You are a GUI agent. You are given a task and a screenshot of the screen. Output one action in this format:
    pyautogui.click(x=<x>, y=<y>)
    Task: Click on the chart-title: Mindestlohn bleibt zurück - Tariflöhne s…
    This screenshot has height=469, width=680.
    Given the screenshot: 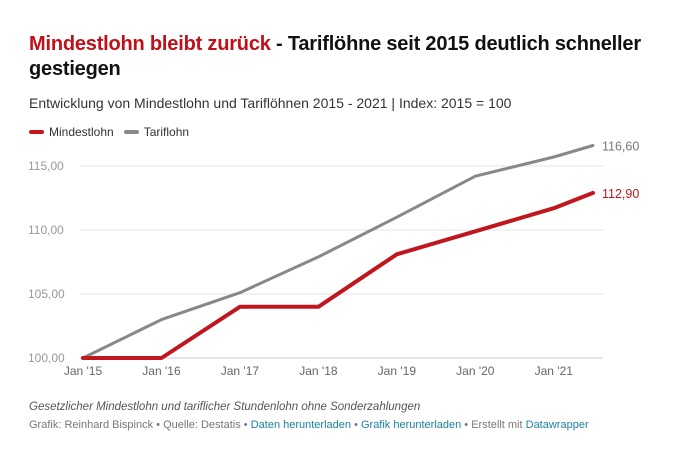 What is the action you would take?
    pyautogui.click(x=339, y=57)
    